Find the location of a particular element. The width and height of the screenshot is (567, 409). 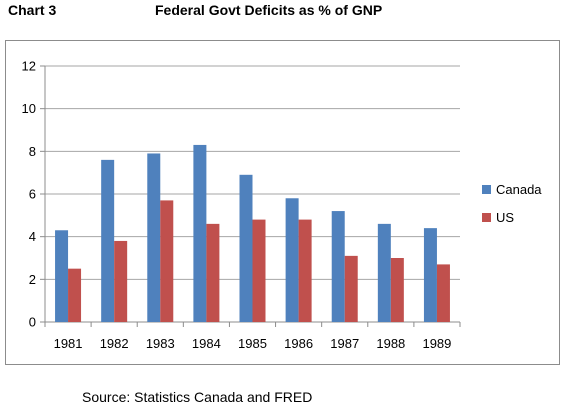

bar-us-1983 is located at coordinates (167, 261).